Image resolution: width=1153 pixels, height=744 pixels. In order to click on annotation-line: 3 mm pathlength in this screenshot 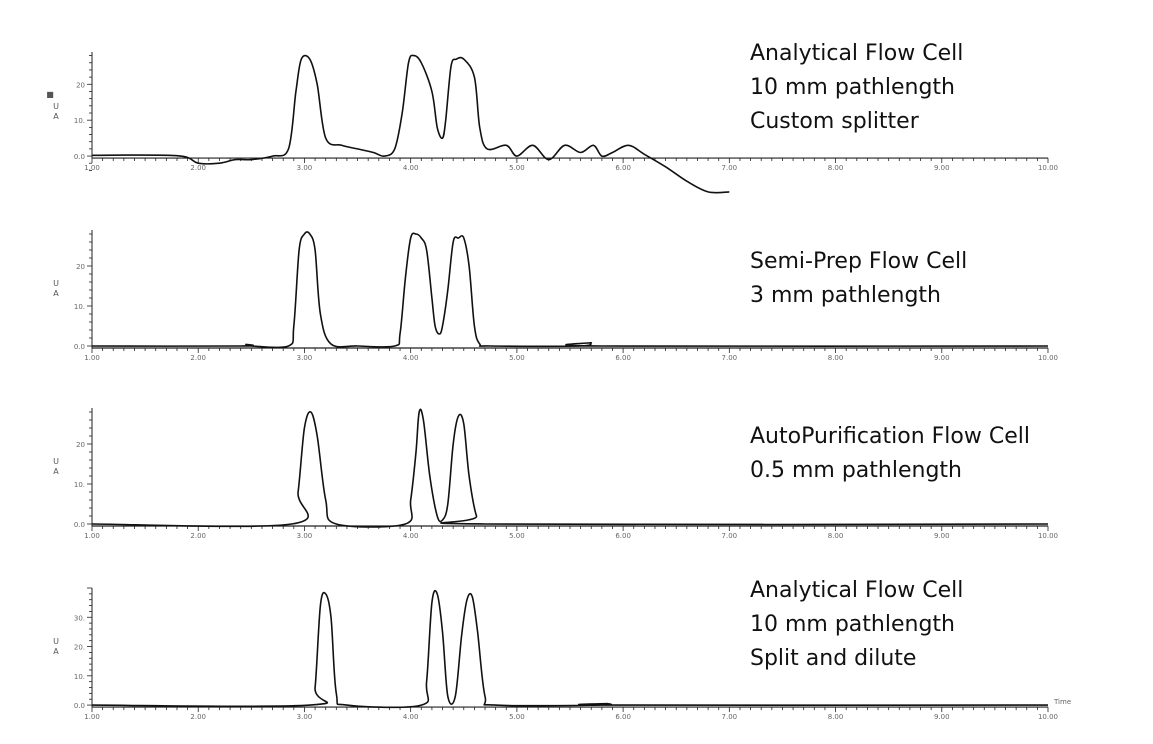, I will do `click(845, 295)`.